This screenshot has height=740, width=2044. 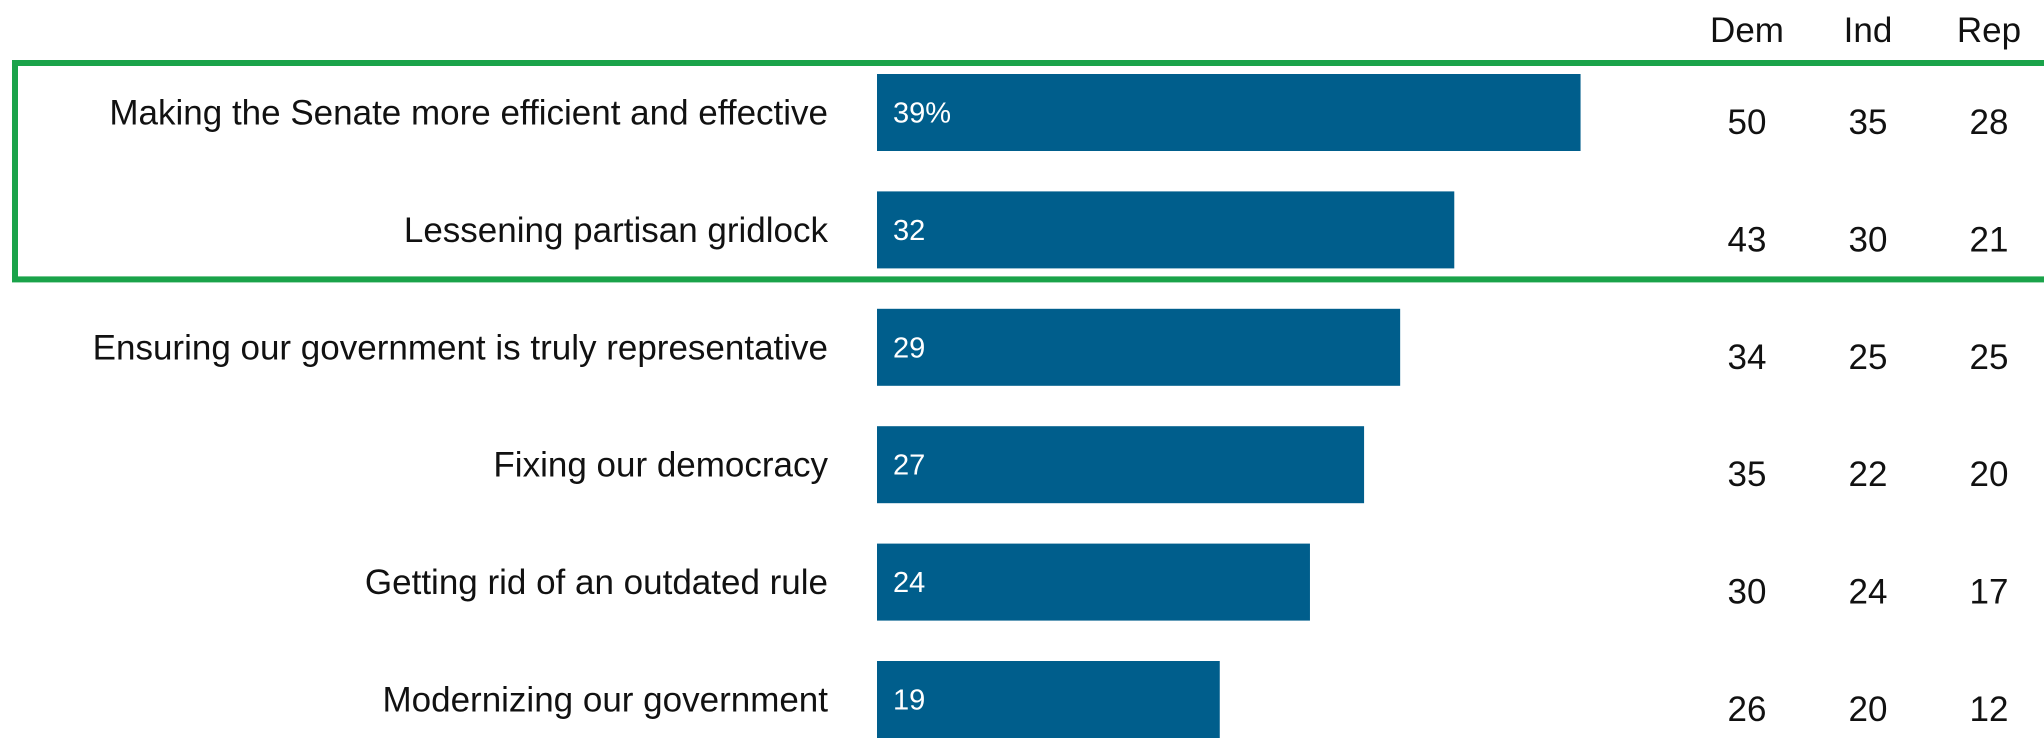 What do you see at coordinates (909, 583) in the screenshot?
I see `bar-data-label: 24` at bounding box center [909, 583].